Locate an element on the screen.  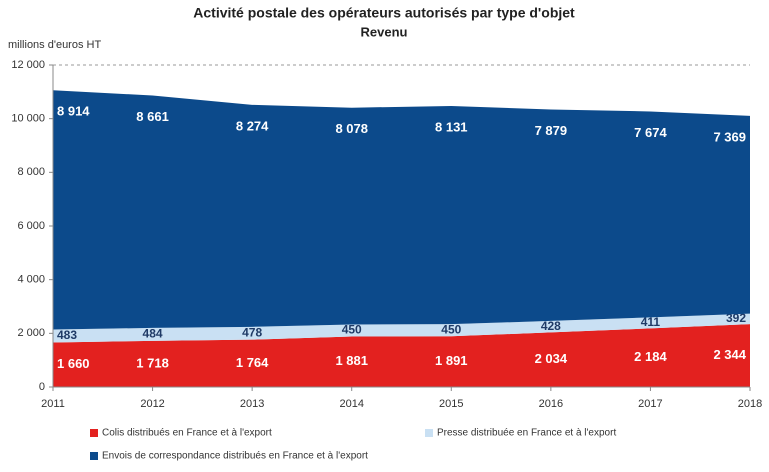
data-label: 428 is located at coordinates (551, 326).